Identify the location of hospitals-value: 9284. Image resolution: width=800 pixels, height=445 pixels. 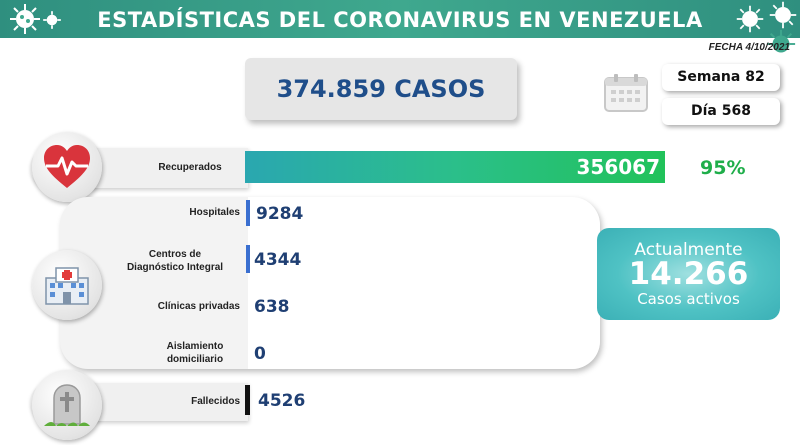
(280, 214).